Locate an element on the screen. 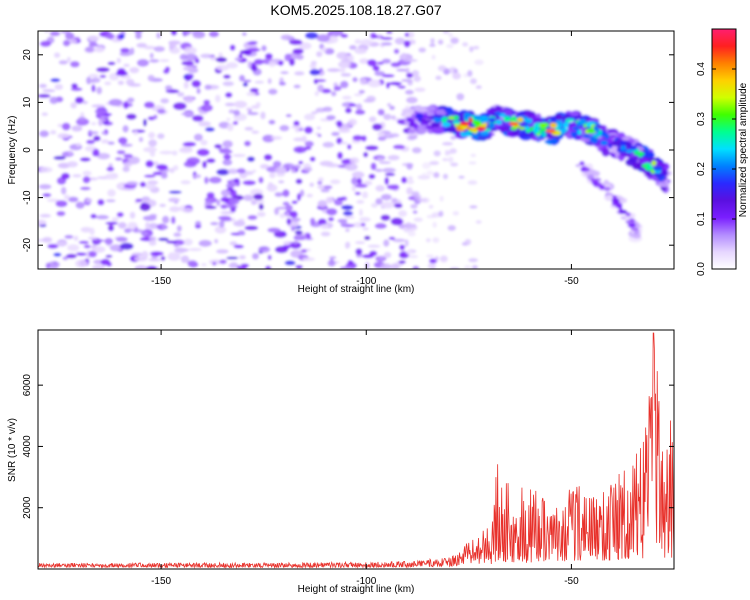  colorbar-scale is located at coordinates (724, 149).